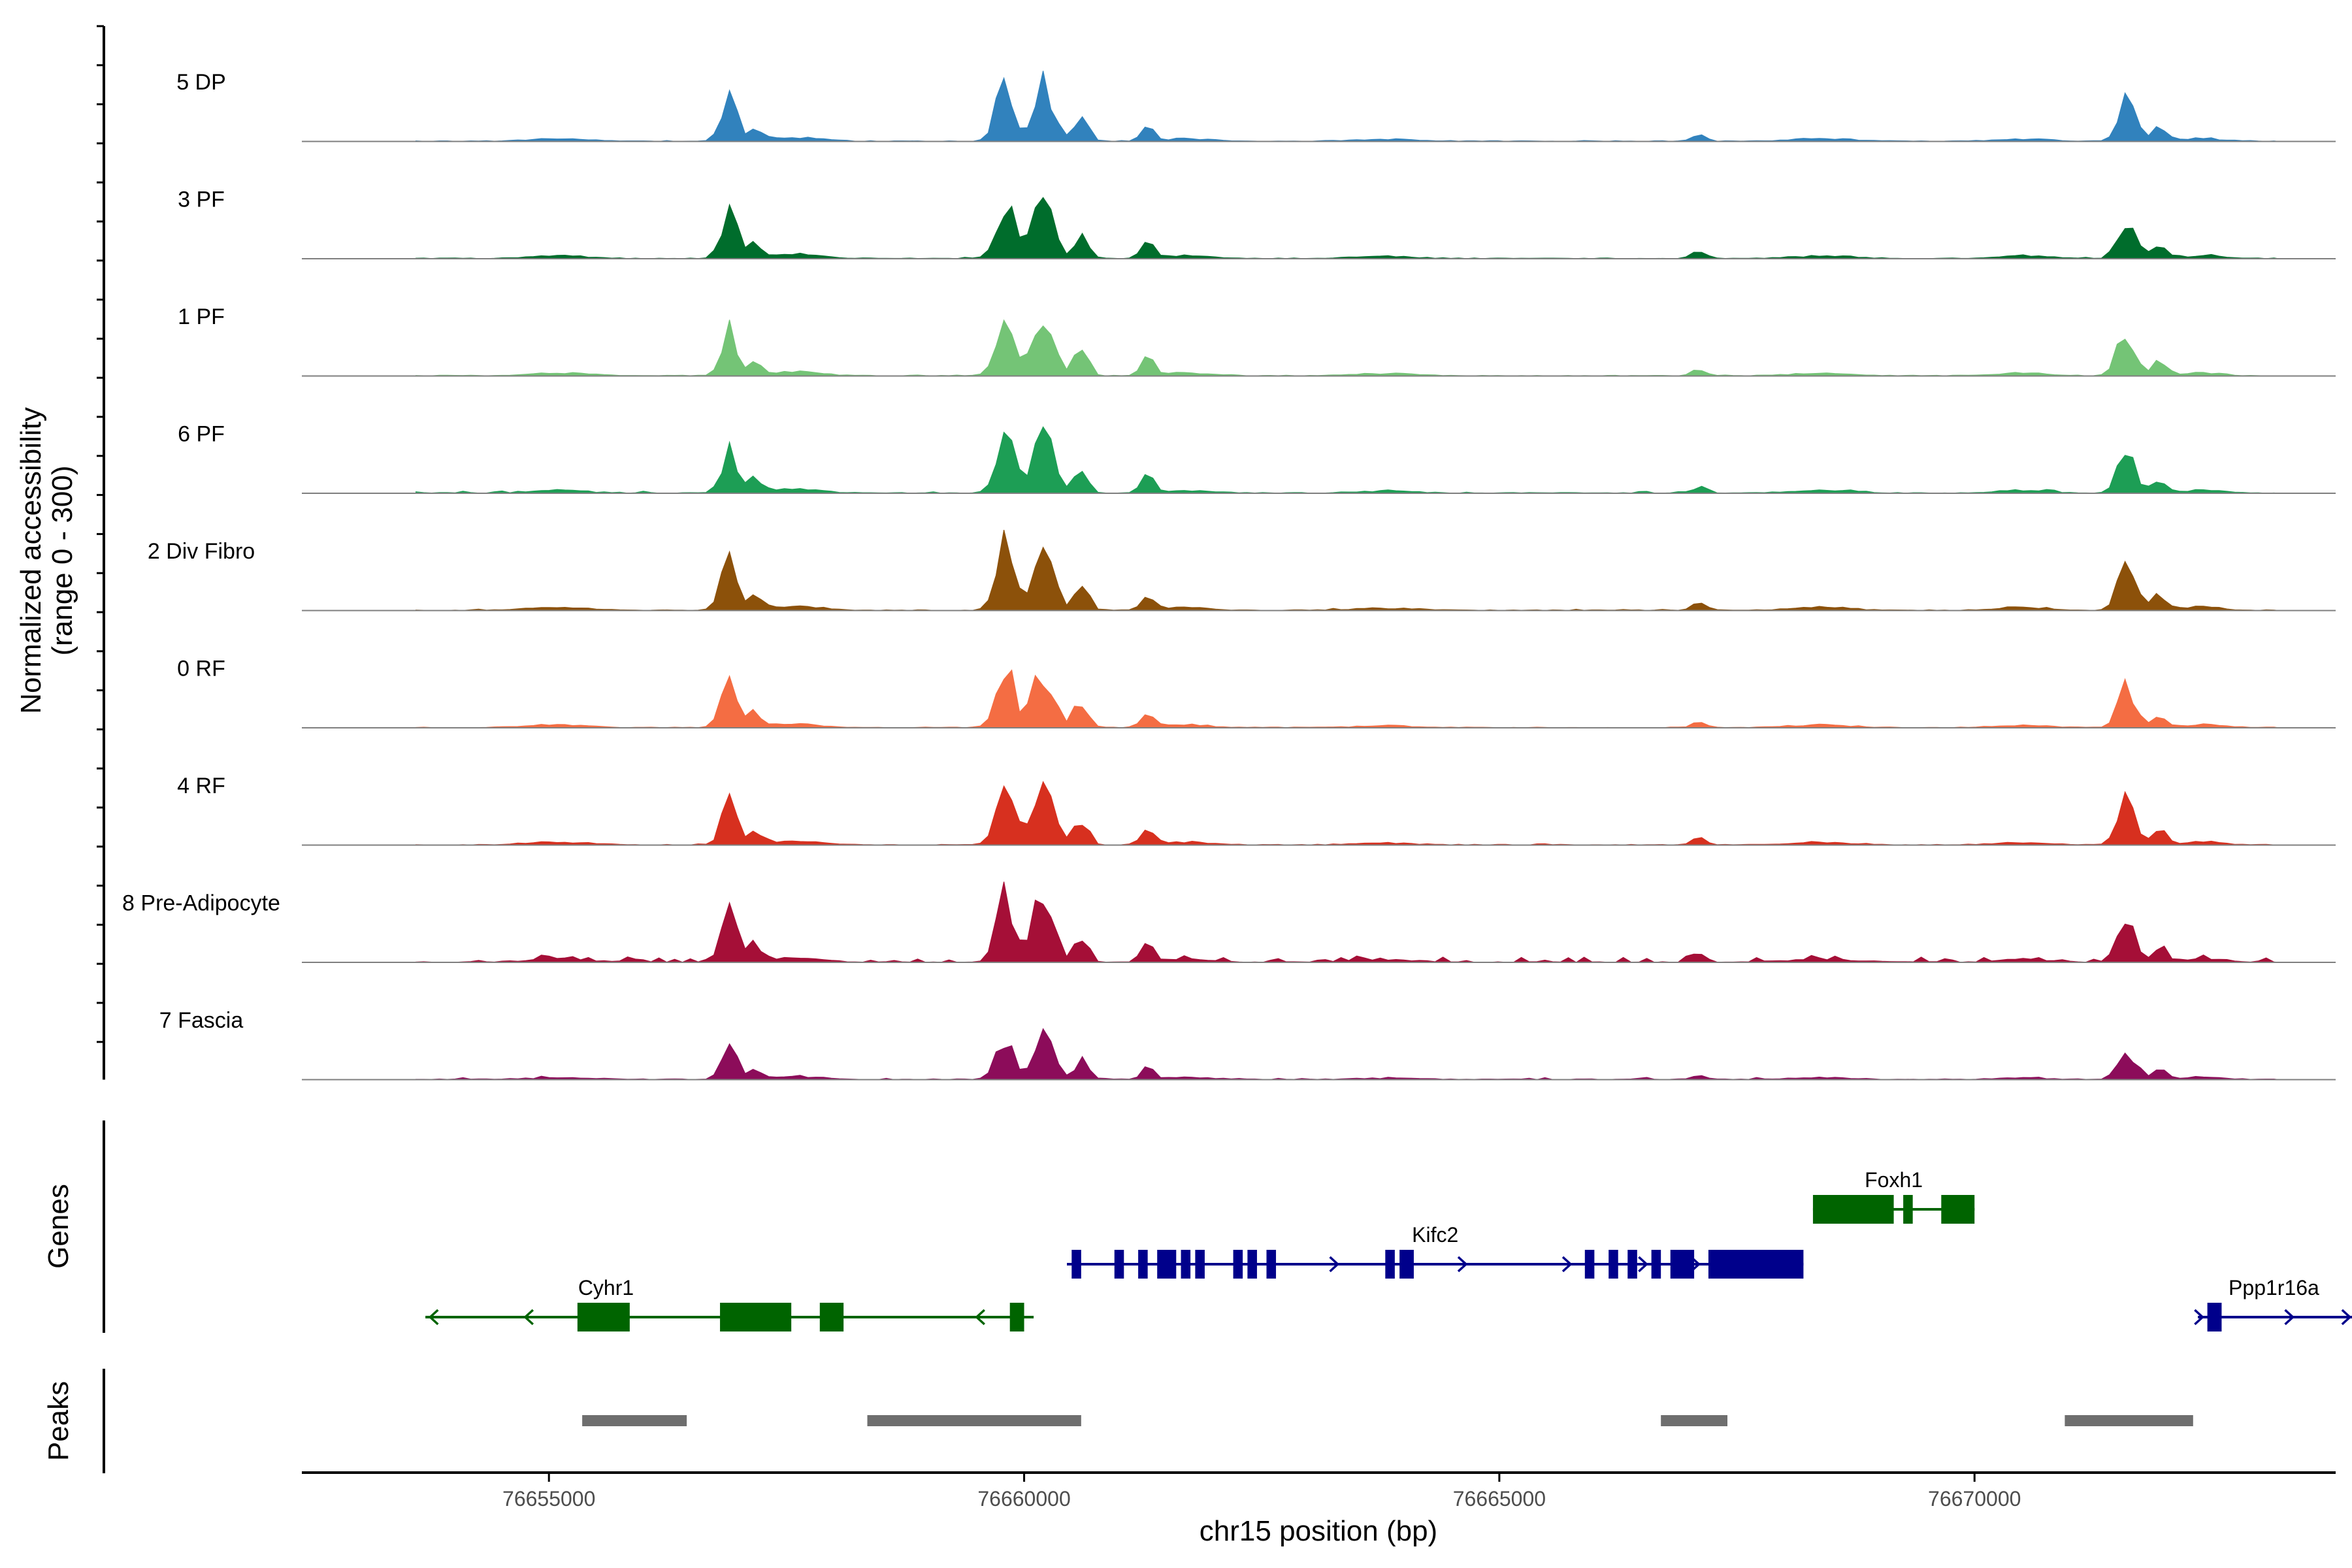  I want to click on track-label: 1 PF, so click(201, 316).